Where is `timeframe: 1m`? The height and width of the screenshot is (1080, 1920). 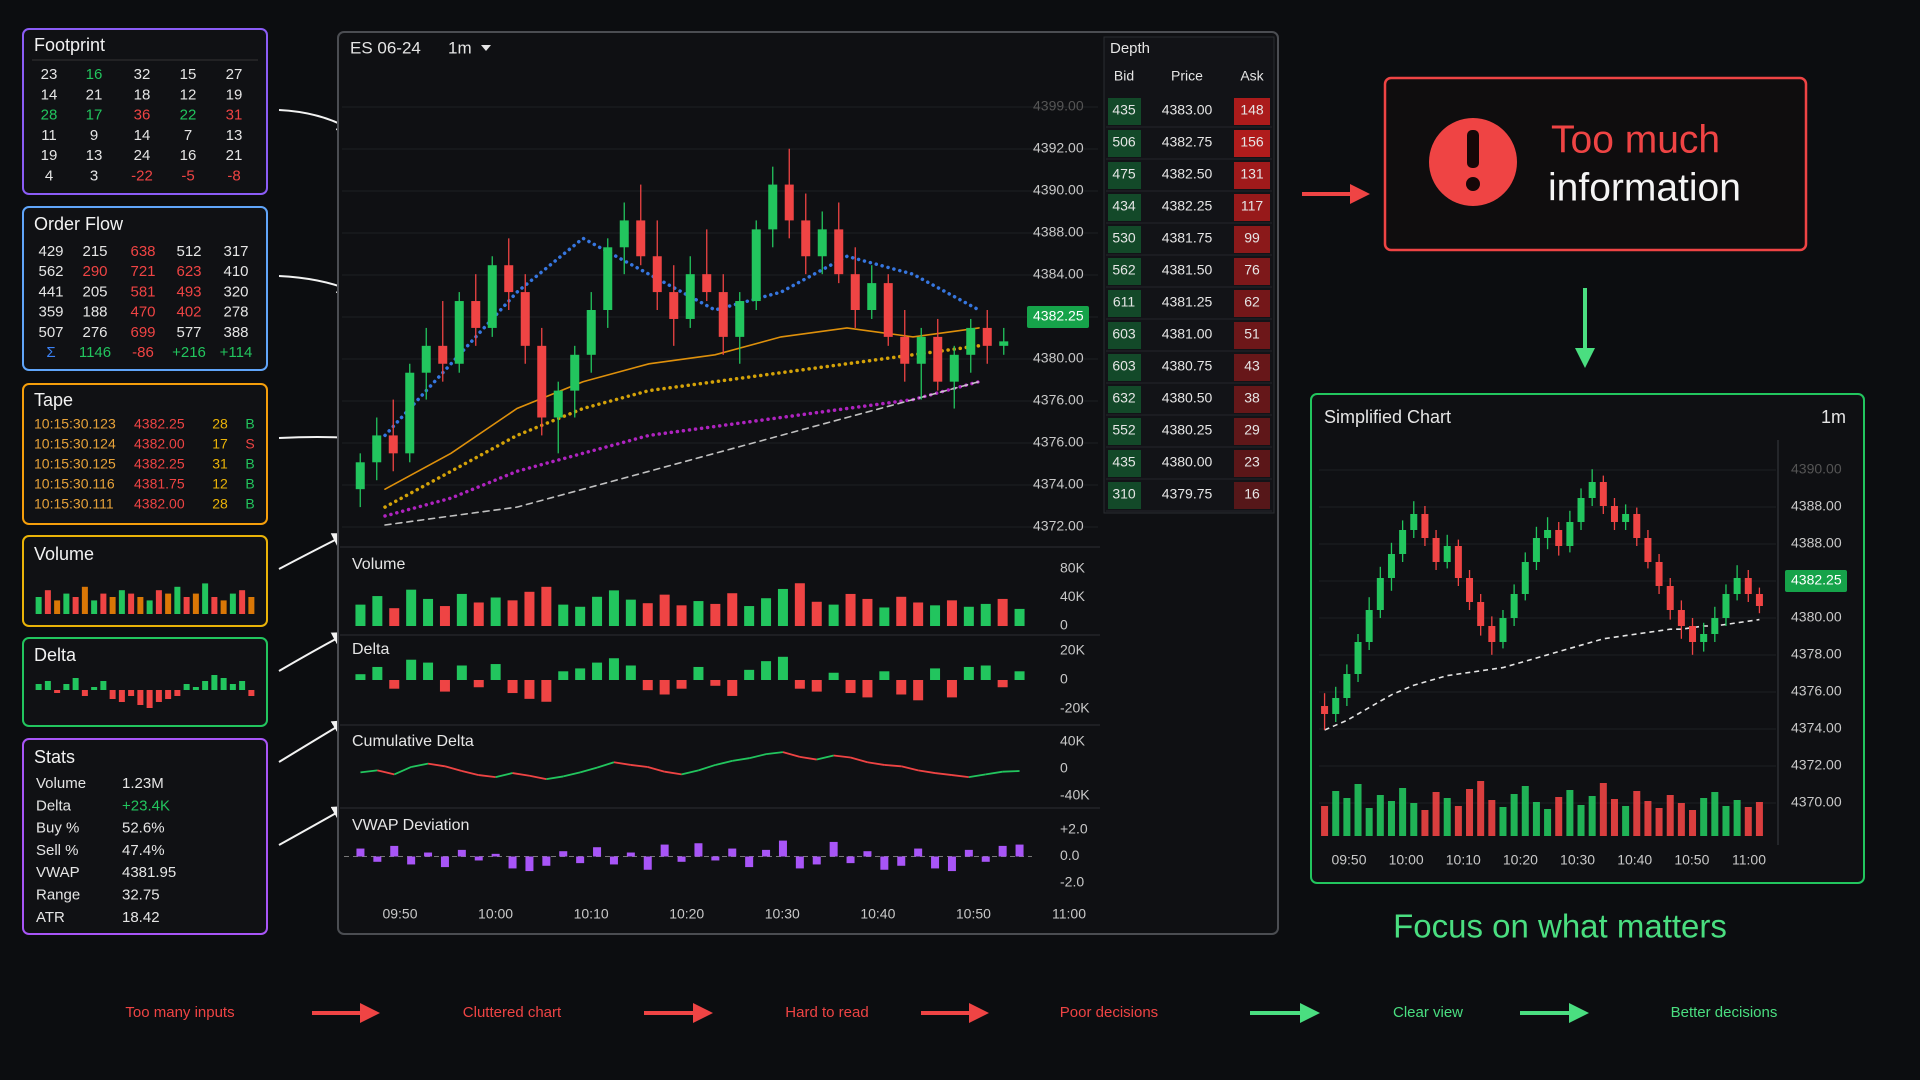 timeframe: 1m is located at coordinates (460, 47).